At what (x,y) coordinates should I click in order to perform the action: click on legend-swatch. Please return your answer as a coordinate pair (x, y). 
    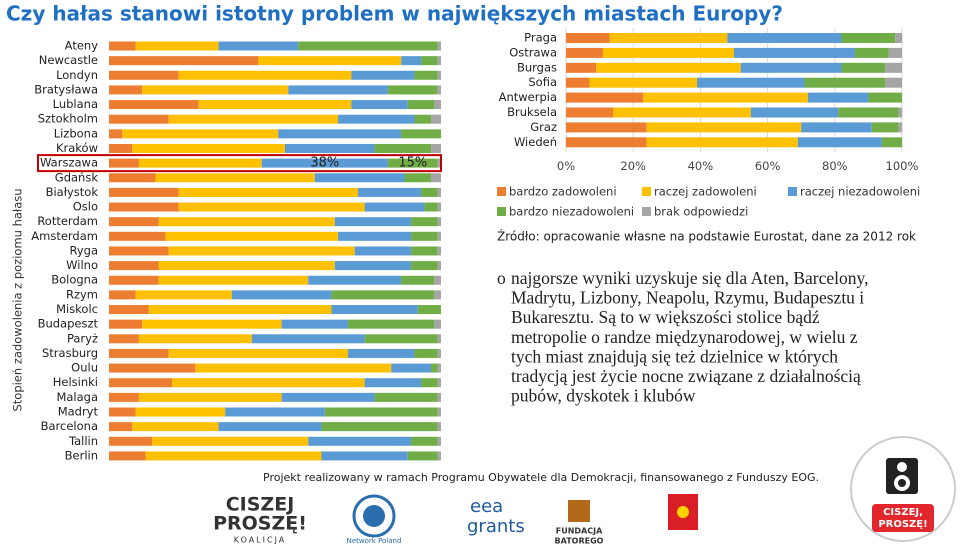
    Looking at the image, I should click on (646, 211).